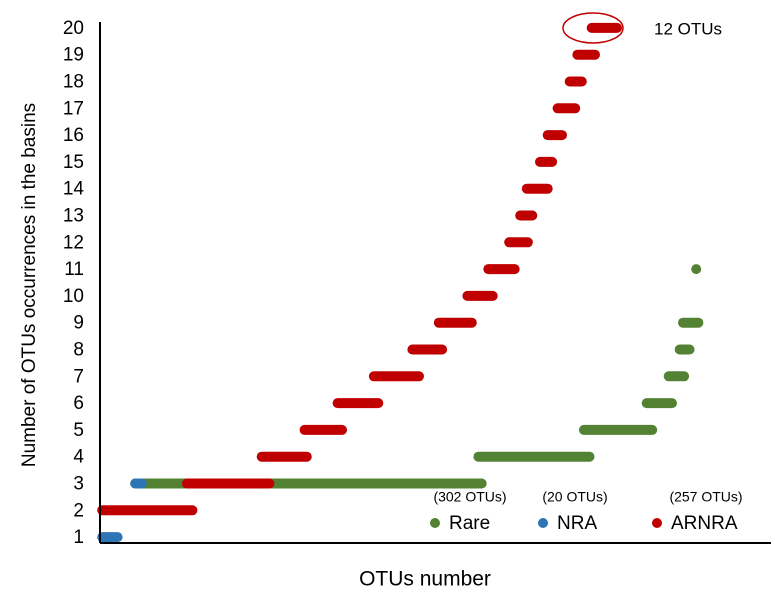 The width and height of the screenshot is (775, 595). I want to click on y-tick-label: 10, so click(73, 296).